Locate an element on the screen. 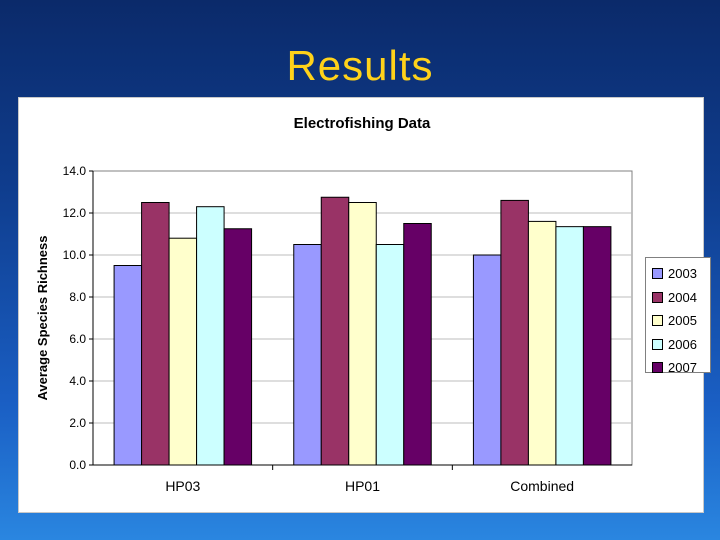 The image size is (720, 540). legend-label-2003: 2003 is located at coordinates (682, 274).